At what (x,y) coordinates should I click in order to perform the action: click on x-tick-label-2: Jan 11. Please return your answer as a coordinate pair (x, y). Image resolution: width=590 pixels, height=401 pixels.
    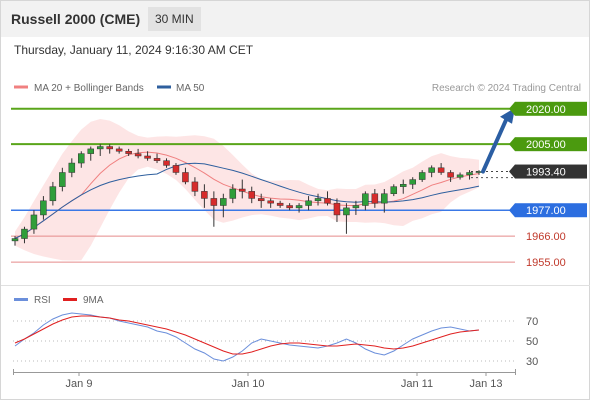
    Looking at the image, I should click on (417, 384).